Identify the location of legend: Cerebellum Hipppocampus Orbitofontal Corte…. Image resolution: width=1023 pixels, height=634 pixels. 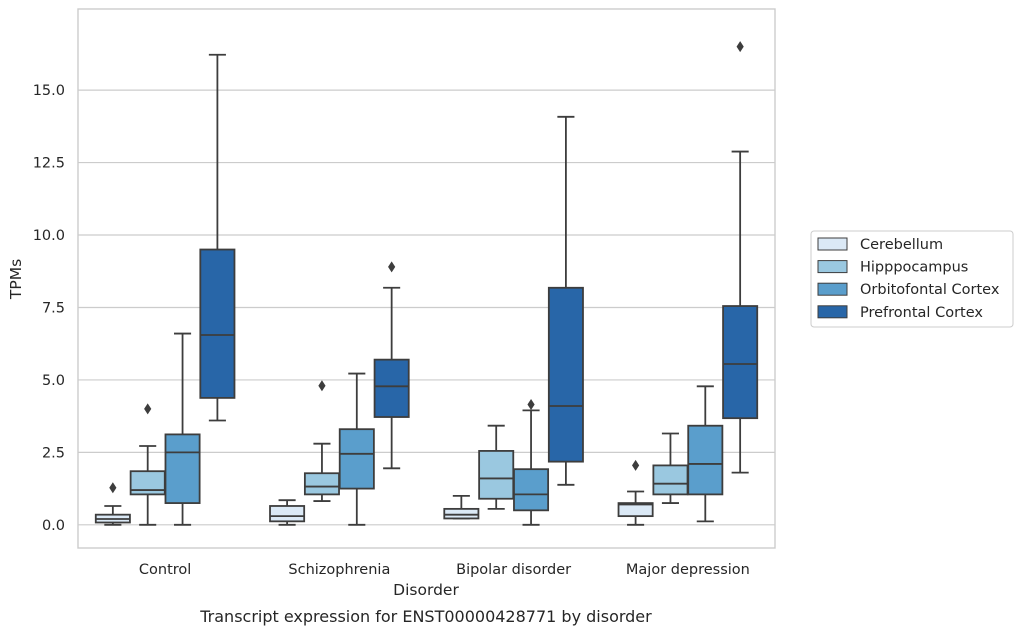
(912, 279).